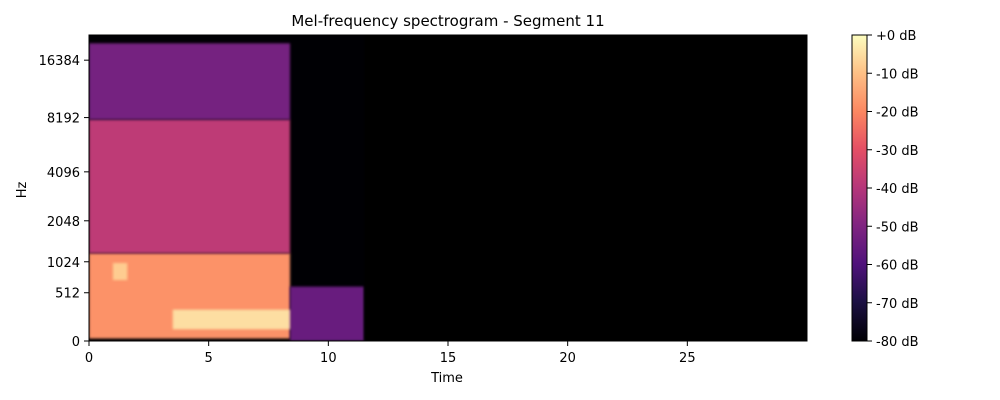 The height and width of the screenshot is (400, 1000). What do you see at coordinates (59, 61) in the screenshot?
I see `y-tick-label: 16384` at bounding box center [59, 61].